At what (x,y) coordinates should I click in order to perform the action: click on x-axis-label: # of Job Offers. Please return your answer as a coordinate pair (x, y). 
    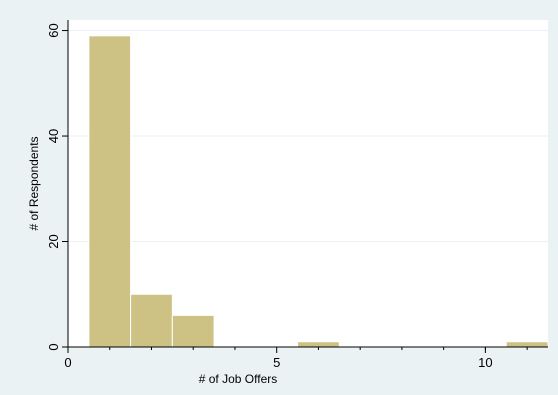
    Looking at the image, I should click on (238, 379).